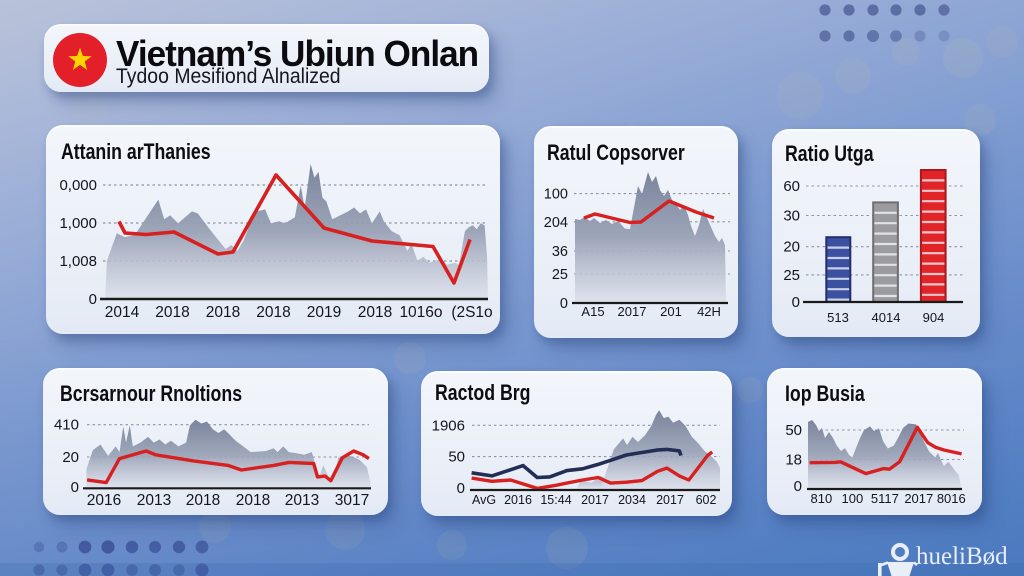 The width and height of the screenshot is (1024, 576). I want to click on svg-text: 1,000, so click(78, 223).